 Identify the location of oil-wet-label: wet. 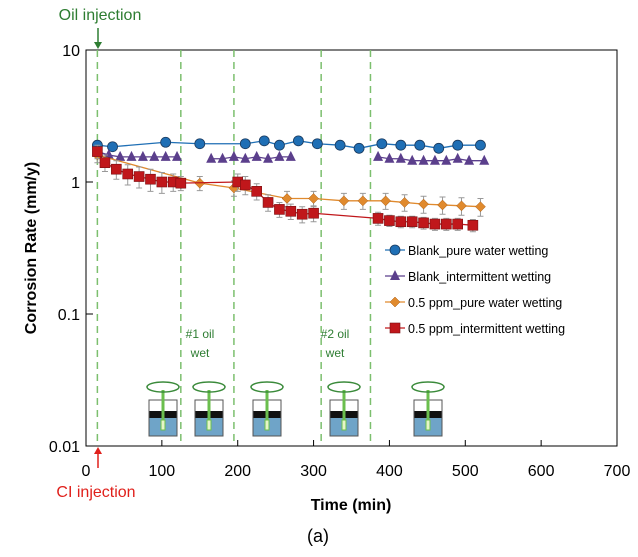
(335, 353).